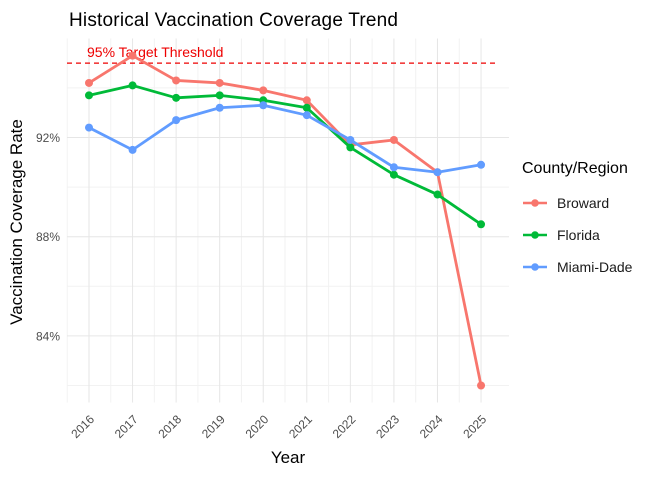 This screenshot has height=480, width=672. I want to click on x-tick-label: 2023, so click(387, 426).